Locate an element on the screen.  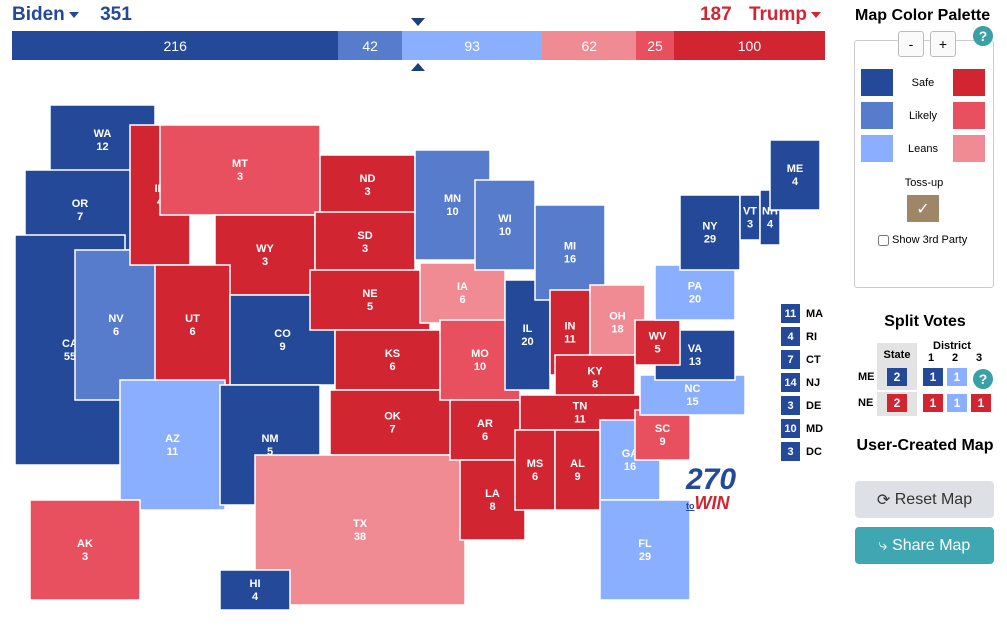
state-abbr: NC is located at coordinates (693, 389).